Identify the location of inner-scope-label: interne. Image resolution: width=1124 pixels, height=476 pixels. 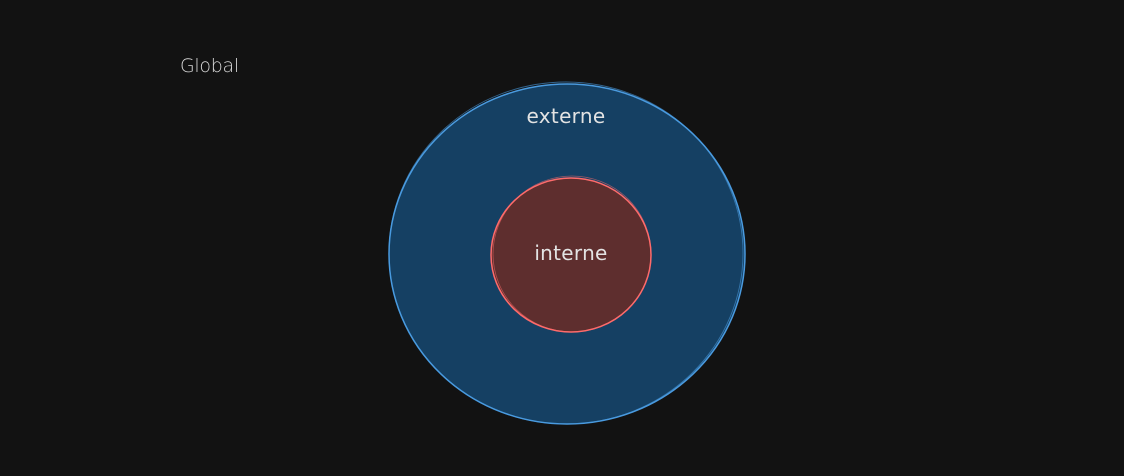
(570, 253).